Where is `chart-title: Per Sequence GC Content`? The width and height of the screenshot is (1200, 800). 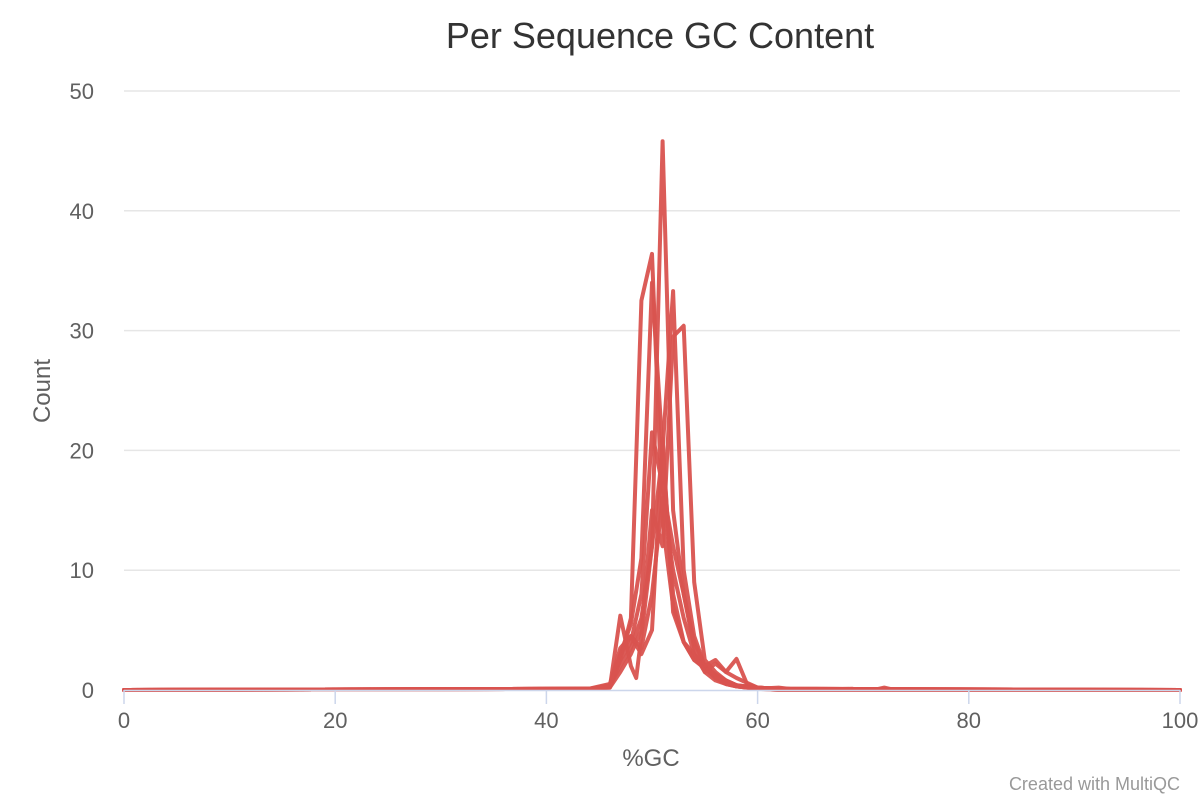 chart-title: Per Sequence GC Content is located at coordinates (660, 35).